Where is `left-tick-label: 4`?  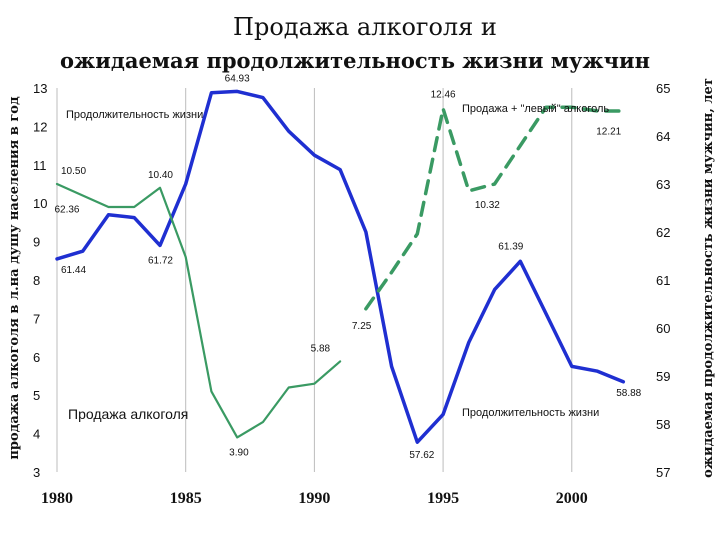 left-tick-label: 4 is located at coordinates (36, 434).